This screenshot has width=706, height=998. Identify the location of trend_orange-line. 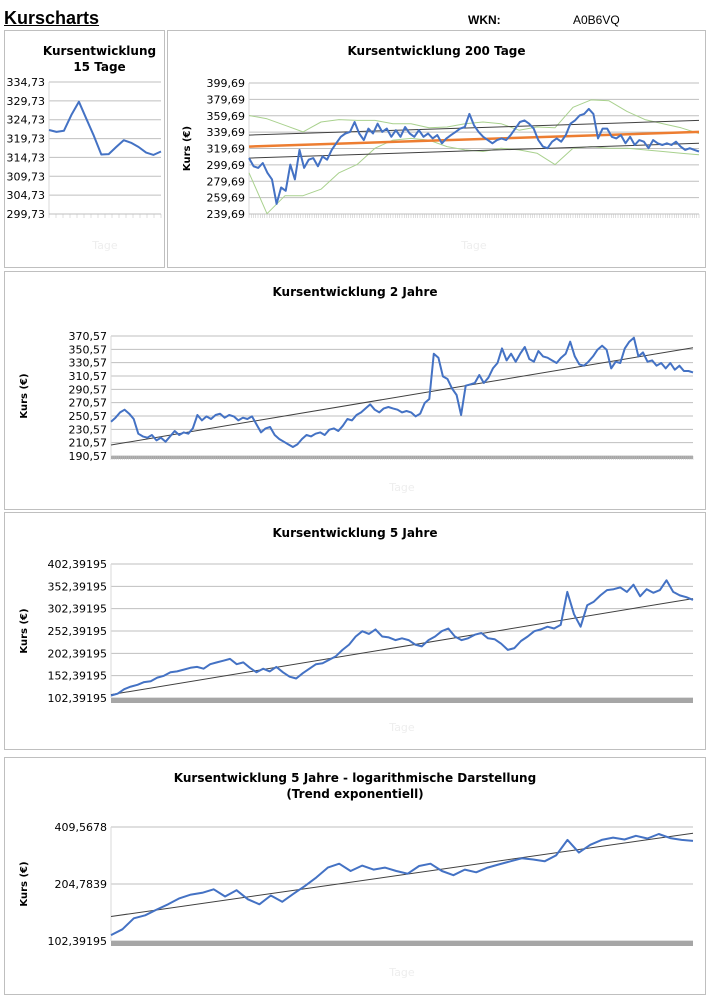
(474, 139).